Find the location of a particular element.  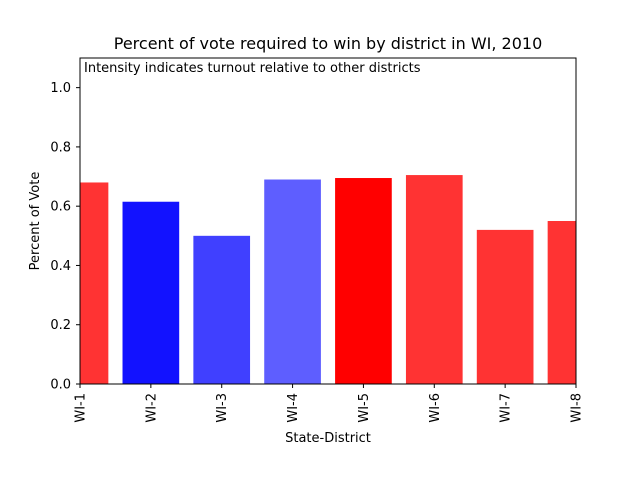

y-axis-label: Percent of Vote is located at coordinates (35, 221).